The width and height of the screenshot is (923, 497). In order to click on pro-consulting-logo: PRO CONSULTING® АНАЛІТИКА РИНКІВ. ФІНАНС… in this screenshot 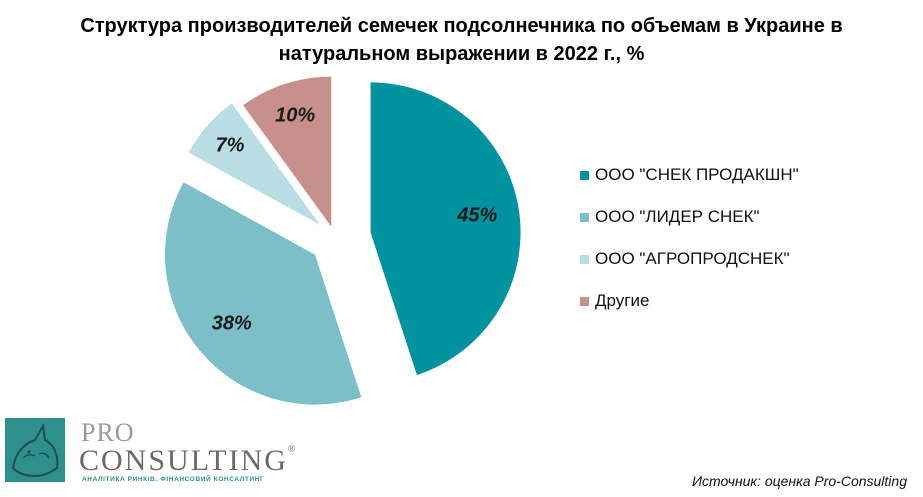, I will do `click(155, 454)`.